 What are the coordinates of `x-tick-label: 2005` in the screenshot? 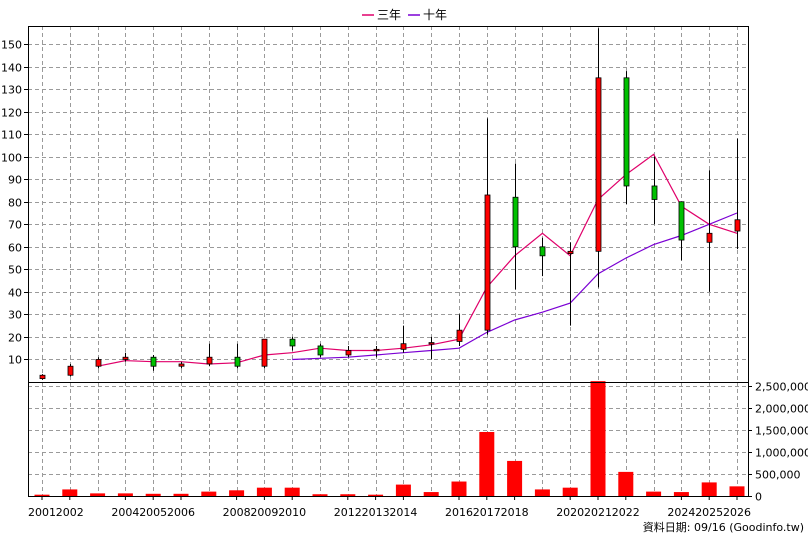 It's located at (153, 512).